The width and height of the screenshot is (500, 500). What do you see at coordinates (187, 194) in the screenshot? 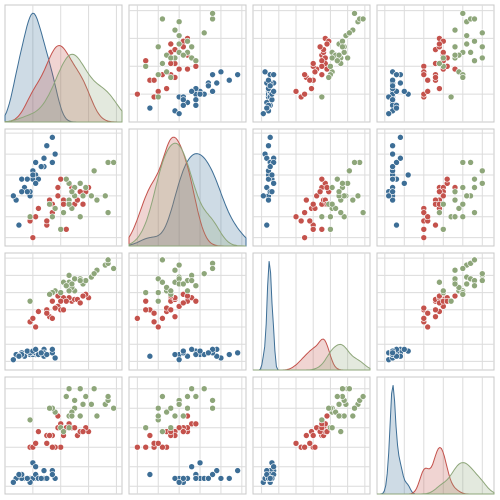
I see `density` at bounding box center [187, 194].